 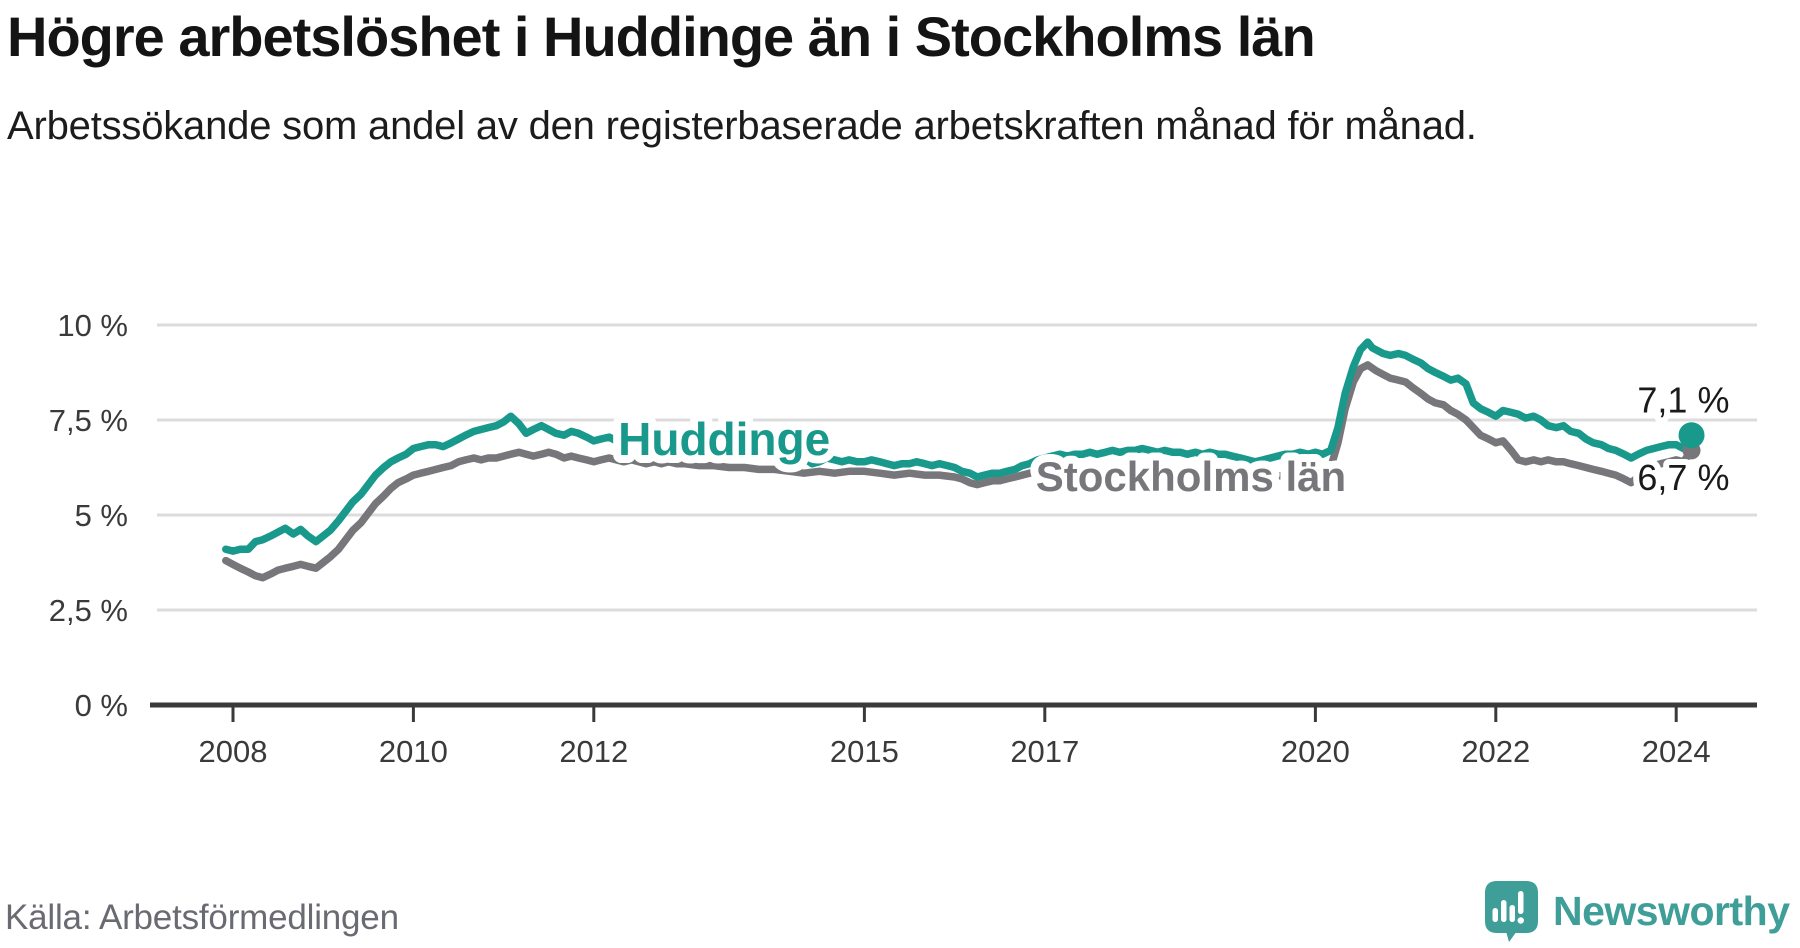 What do you see at coordinates (1191, 476) in the screenshot?
I see `series-label-stockholms-l-n: Stockholms län` at bounding box center [1191, 476].